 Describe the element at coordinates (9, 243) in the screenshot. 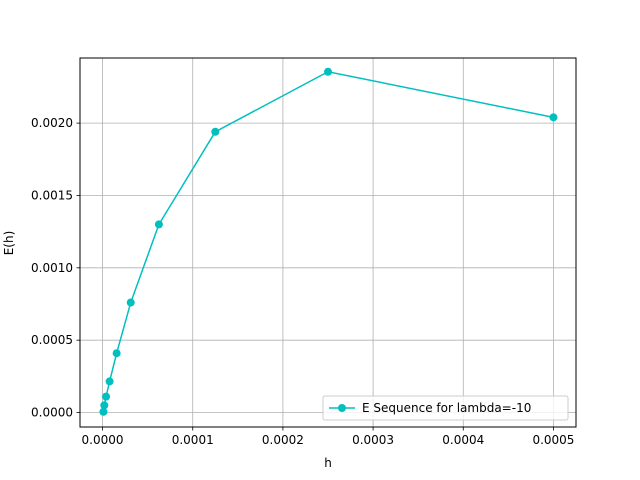

I see `y-axis-label: E(h)` at that location.